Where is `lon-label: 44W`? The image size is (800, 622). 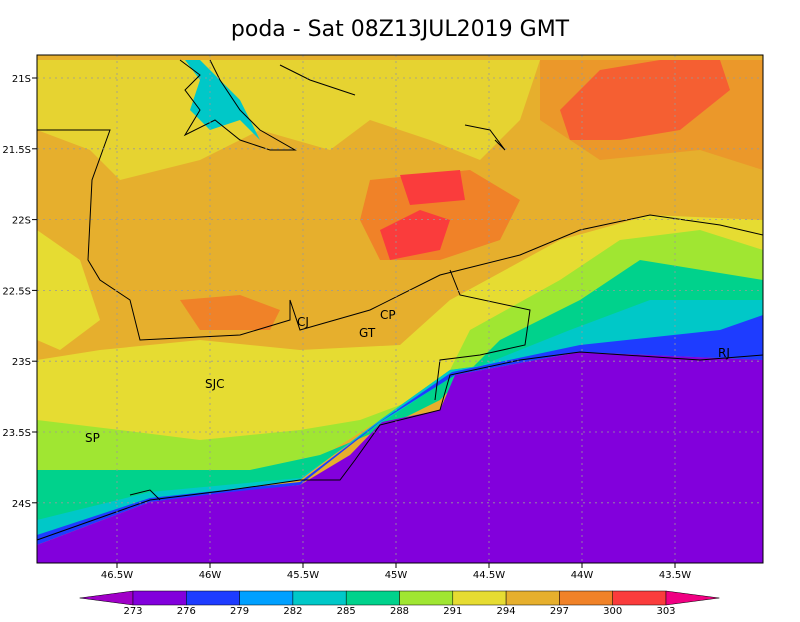
lon-label: 44W is located at coordinates (582, 575).